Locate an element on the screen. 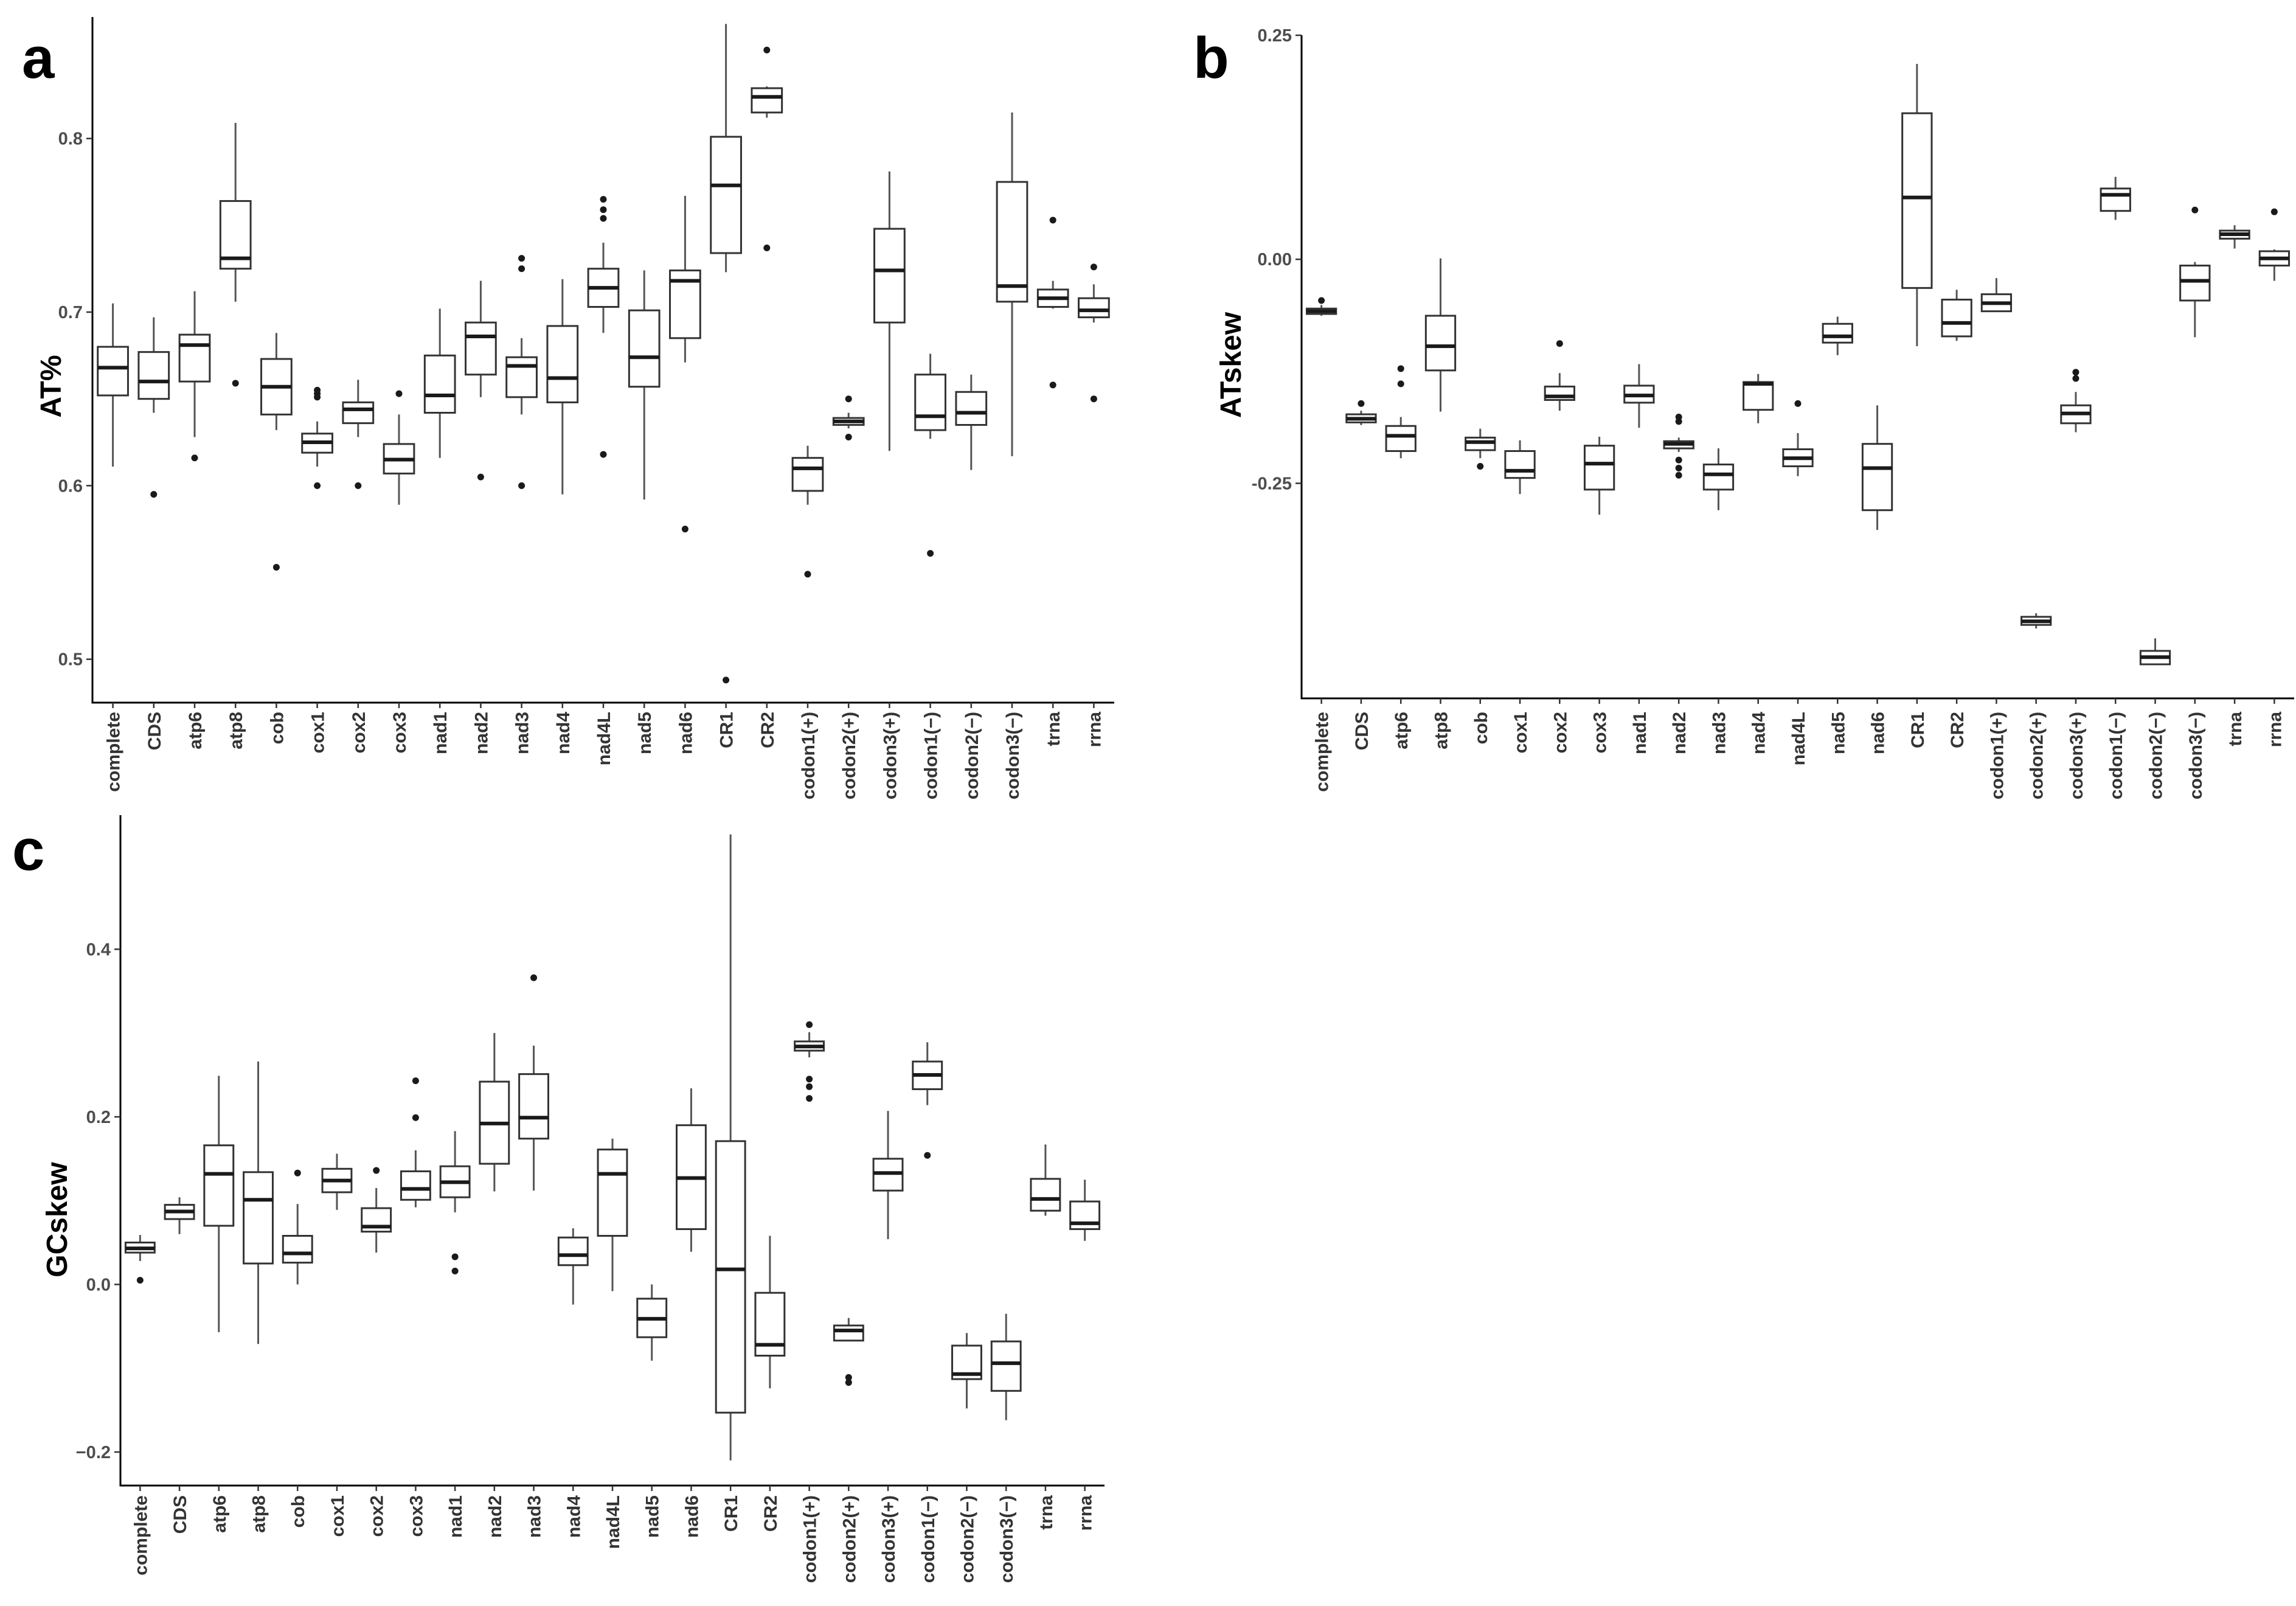 The image size is (2296, 1606). x-tick-label: cox1 is located at coordinates (318, 732).